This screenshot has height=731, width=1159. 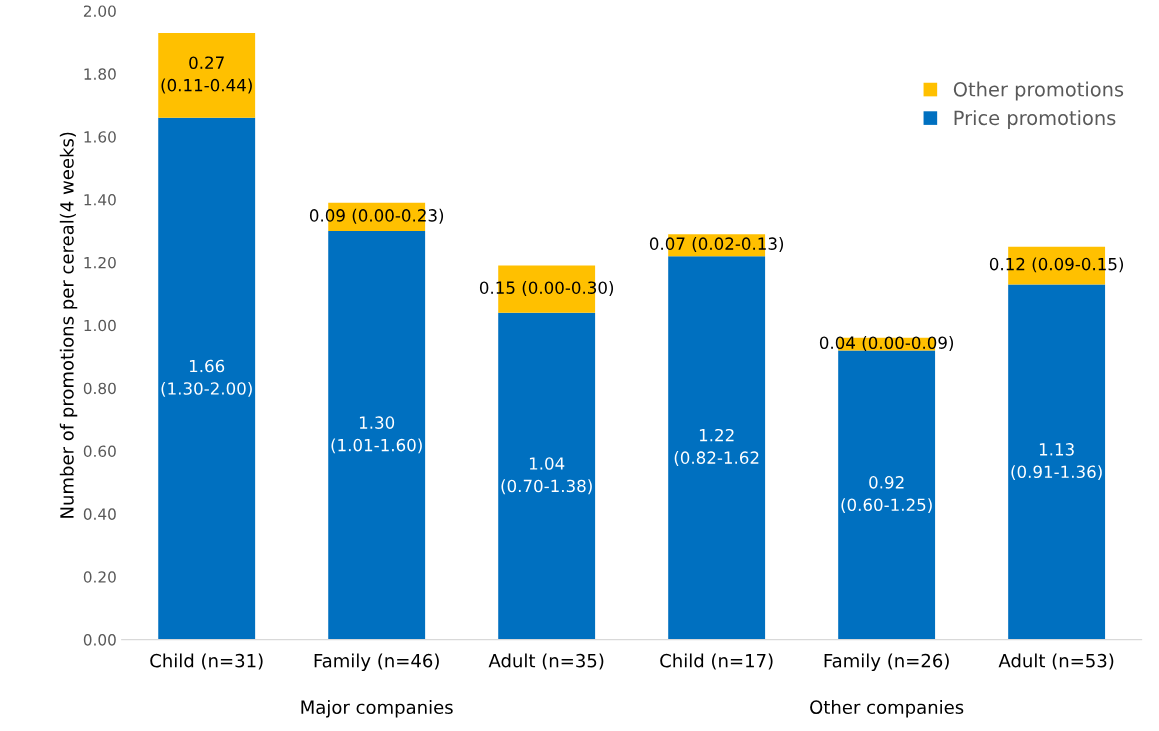 I want to click on y-tick-label: 0.80, so click(x=99, y=388).